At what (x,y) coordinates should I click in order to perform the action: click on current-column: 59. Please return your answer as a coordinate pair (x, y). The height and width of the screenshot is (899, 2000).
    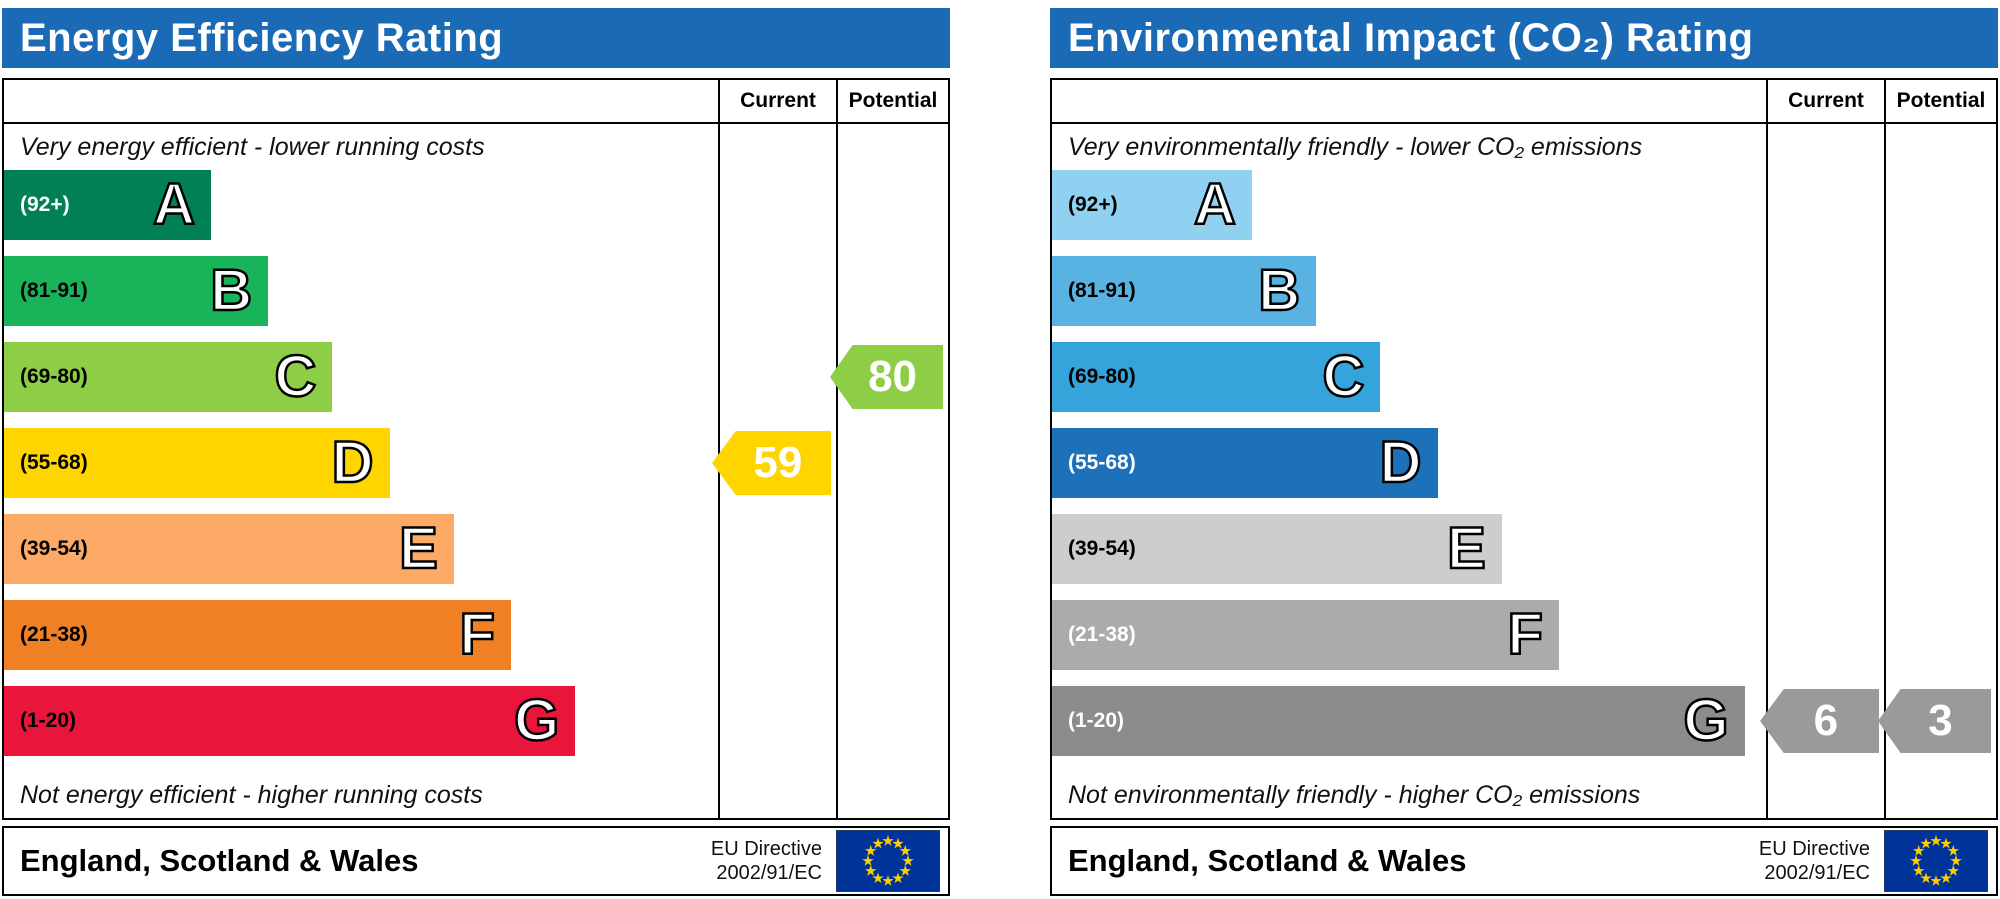
    Looking at the image, I should click on (774, 471).